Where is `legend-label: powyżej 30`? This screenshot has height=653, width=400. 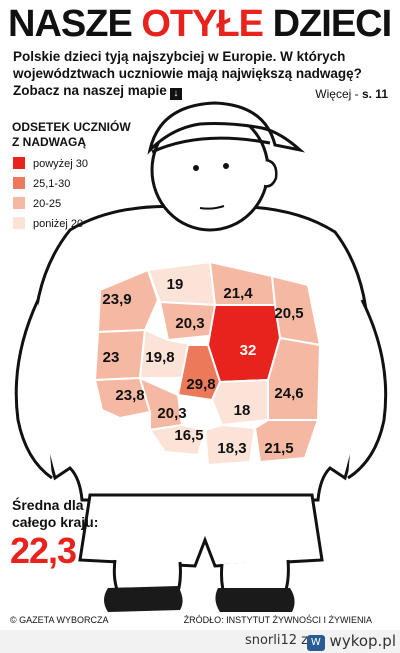 legend-label: powyżej 30 is located at coordinates (61, 164).